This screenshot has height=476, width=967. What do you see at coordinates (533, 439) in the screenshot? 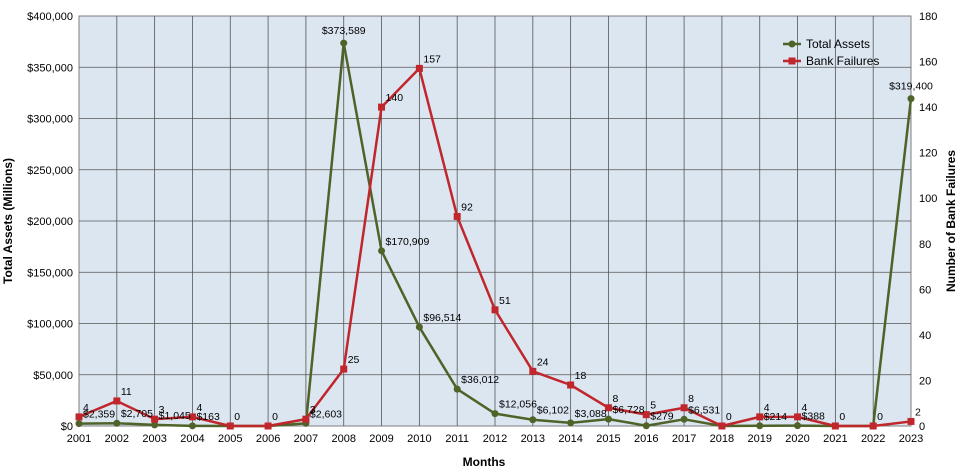
I see `x-tick-label: 2013` at bounding box center [533, 439].